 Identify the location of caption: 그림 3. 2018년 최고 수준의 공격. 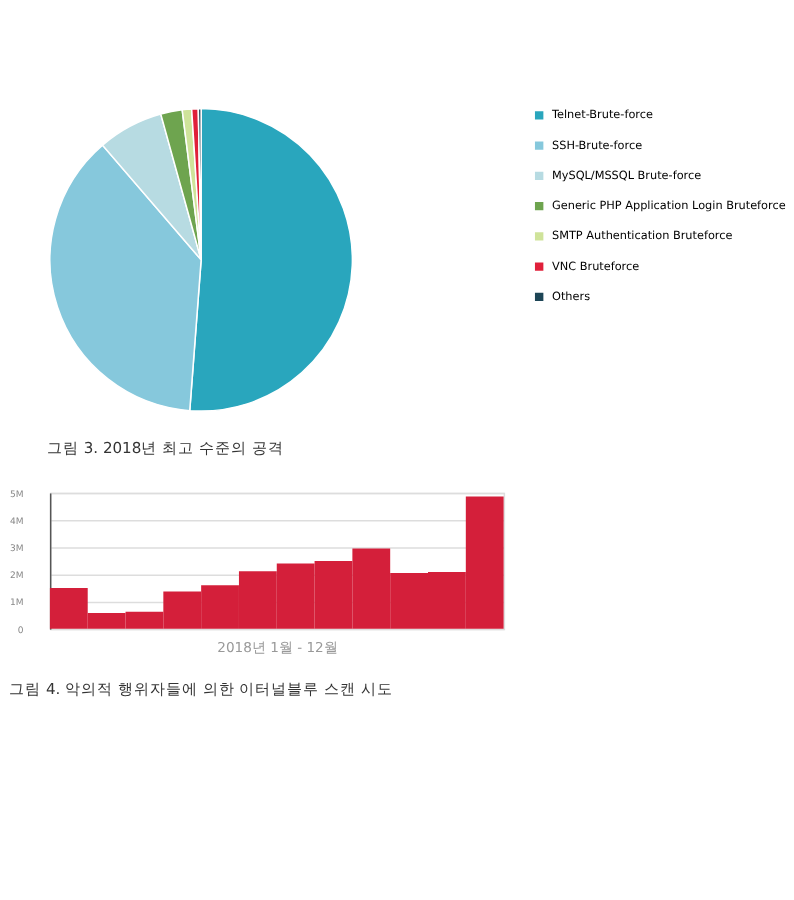
(165, 448).